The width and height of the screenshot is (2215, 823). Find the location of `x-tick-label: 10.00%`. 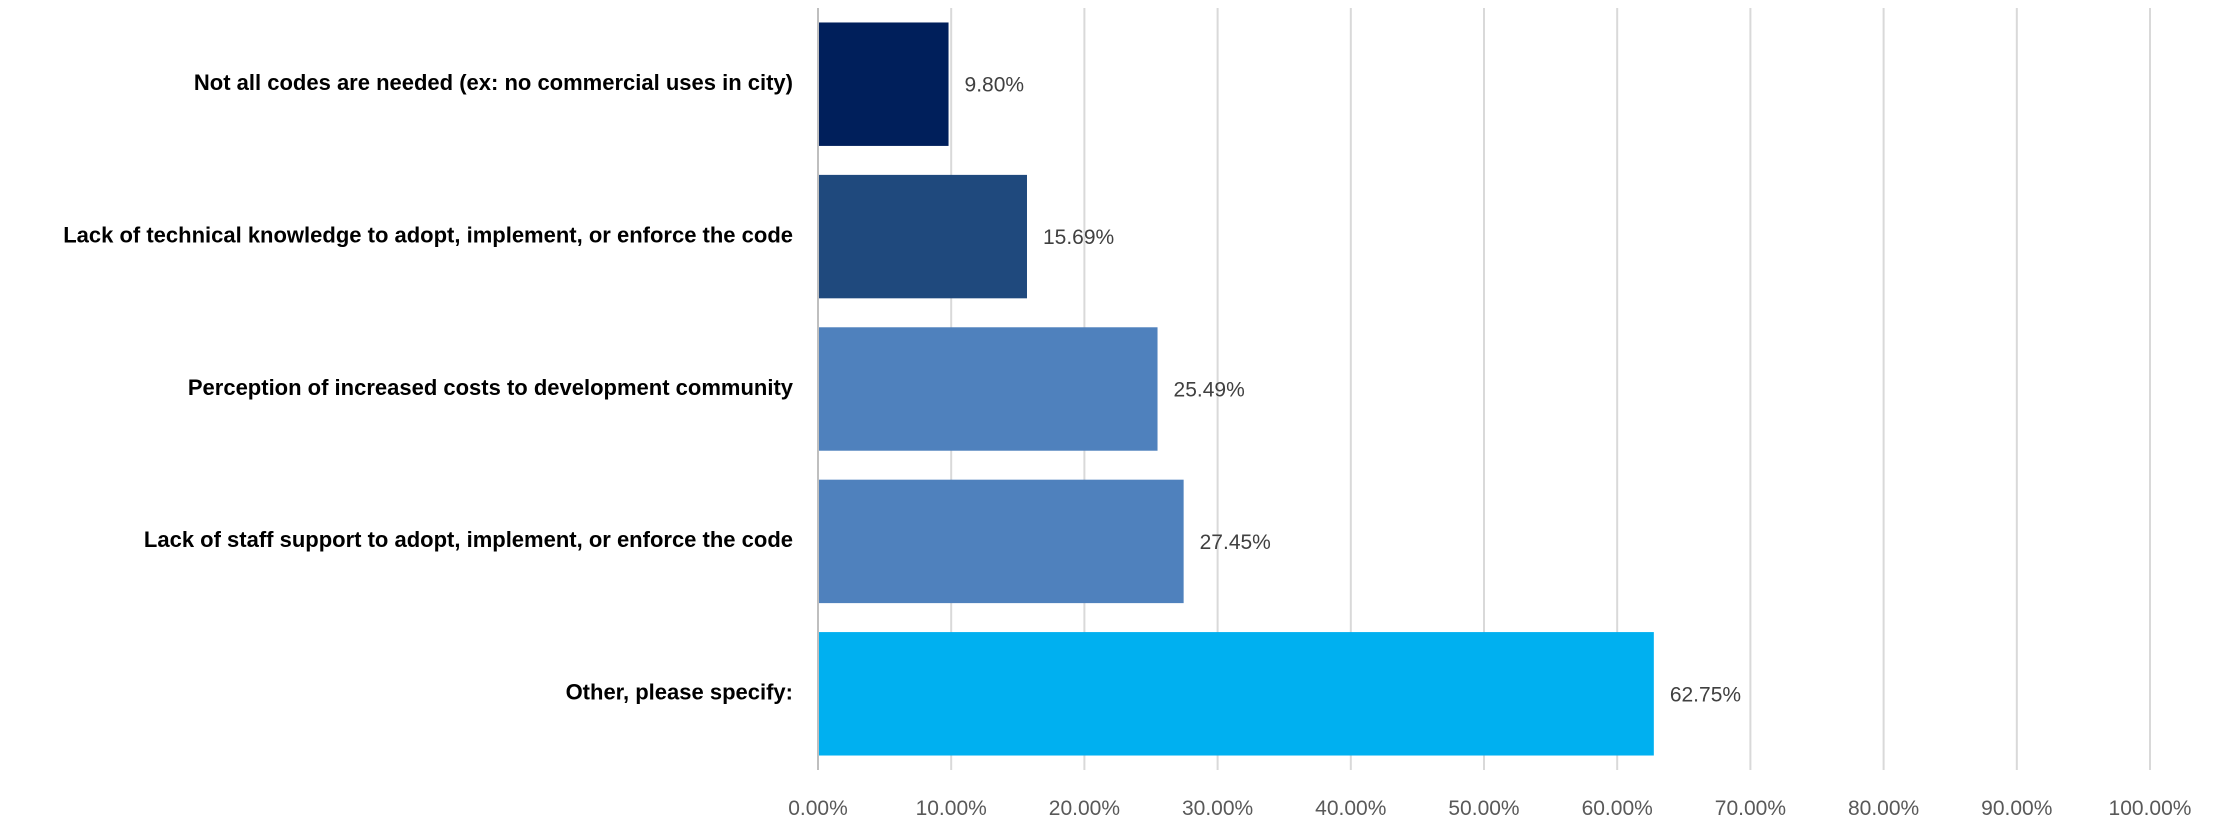

x-tick-label: 10.00% is located at coordinates (951, 808).